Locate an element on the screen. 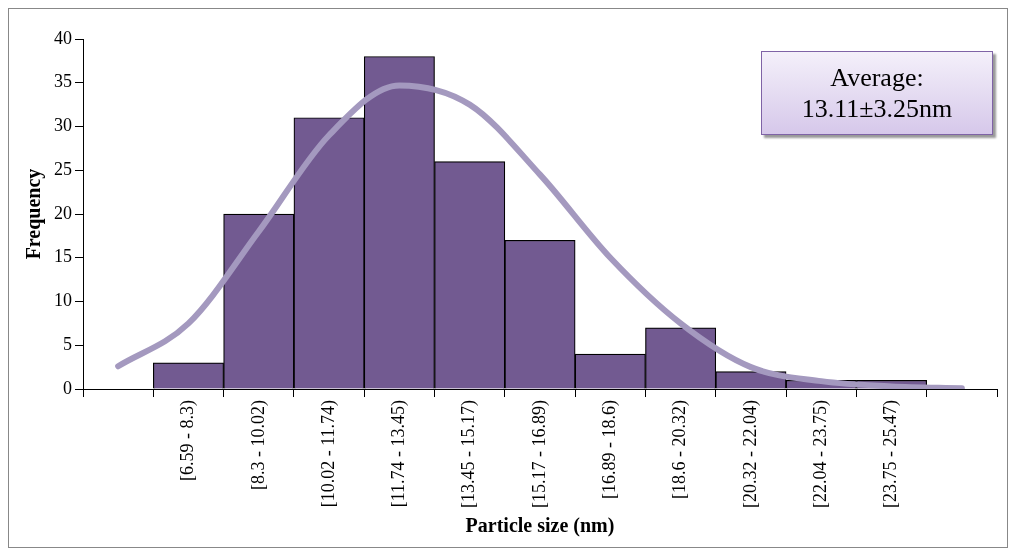 This screenshot has height=556, width=1016. x-tick-label: [13.45 - 15.17) is located at coordinates (469, 454).